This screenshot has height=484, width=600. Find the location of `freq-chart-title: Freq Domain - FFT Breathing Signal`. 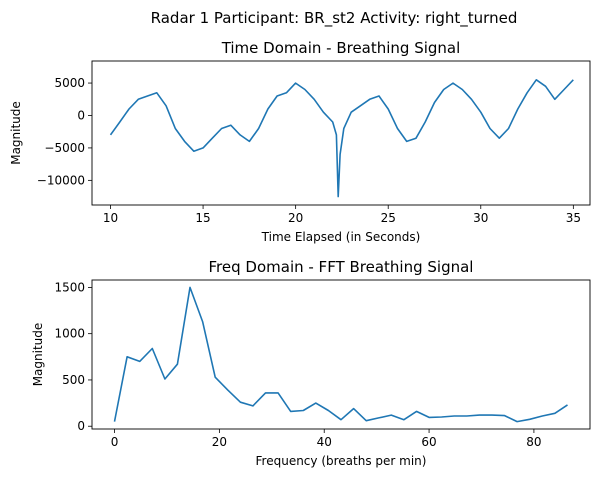

freq-chart-title: Freq Domain - FFT Breathing Signal is located at coordinates (341, 267).